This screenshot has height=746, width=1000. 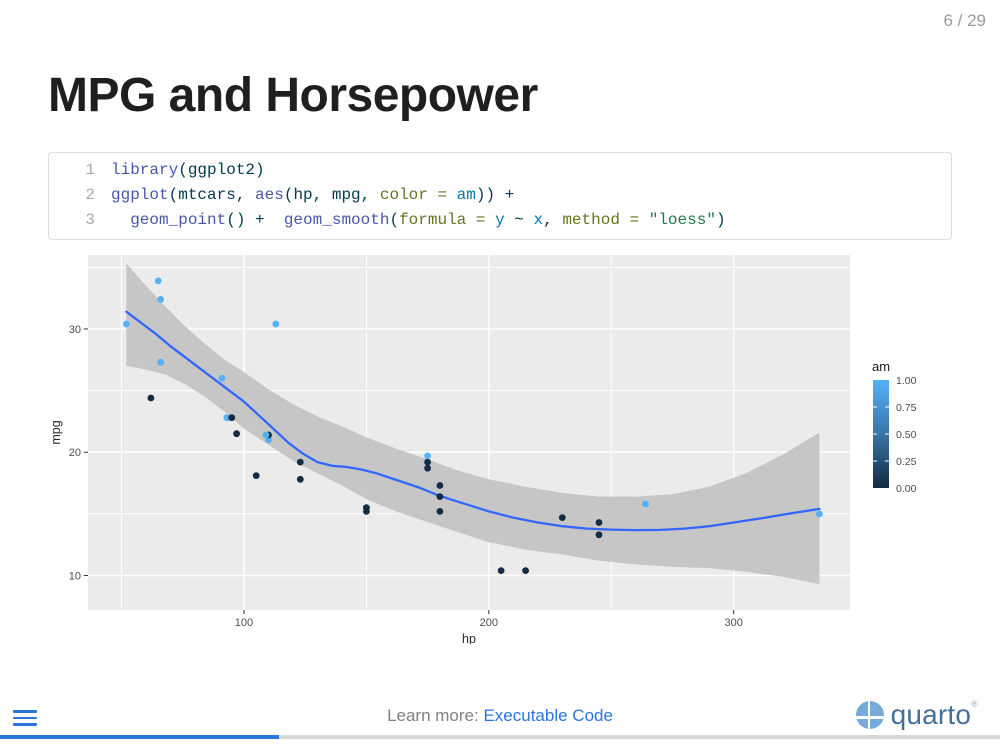 I want to click on code-text: library(ggplot2), so click(x=188, y=170).